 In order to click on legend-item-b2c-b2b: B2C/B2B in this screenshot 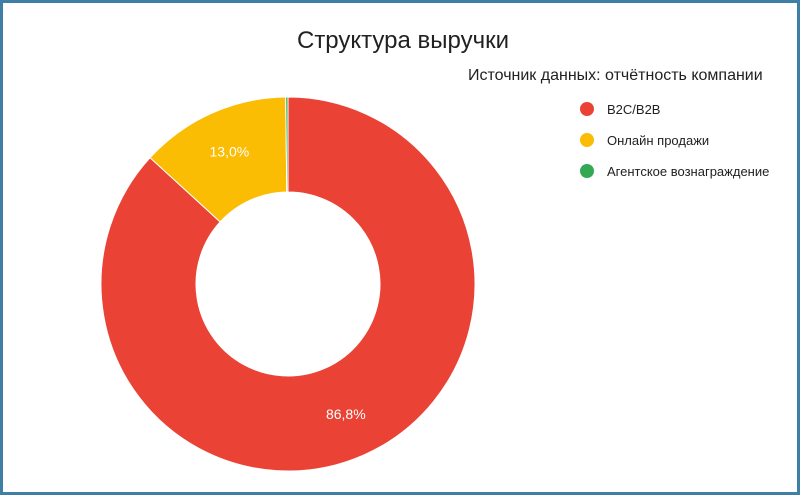, I will do `click(674, 109)`.